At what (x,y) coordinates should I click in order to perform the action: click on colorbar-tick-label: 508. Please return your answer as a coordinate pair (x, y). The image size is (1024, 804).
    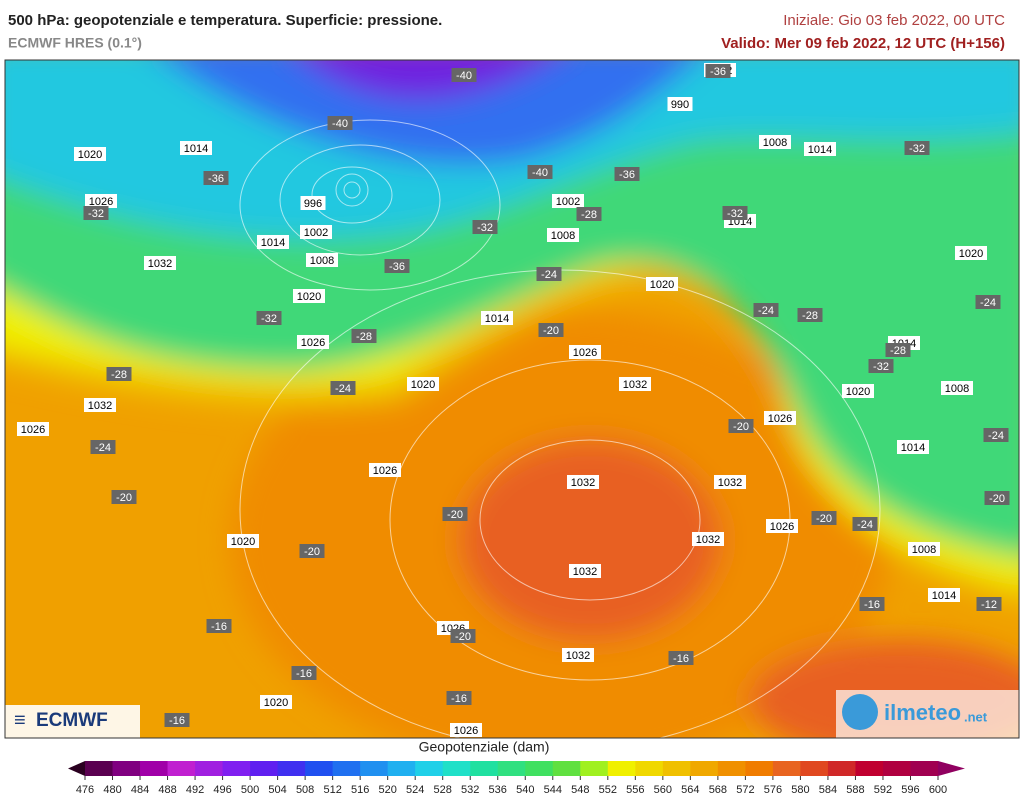
    Looking at the image, I should click on (305, 790).